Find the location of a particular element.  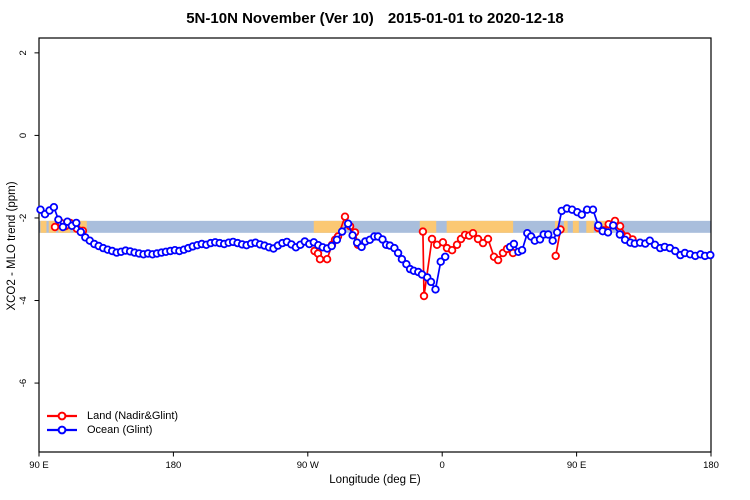

x-axis-label: Longitude (deg E) is located at coordinates (375, 480).